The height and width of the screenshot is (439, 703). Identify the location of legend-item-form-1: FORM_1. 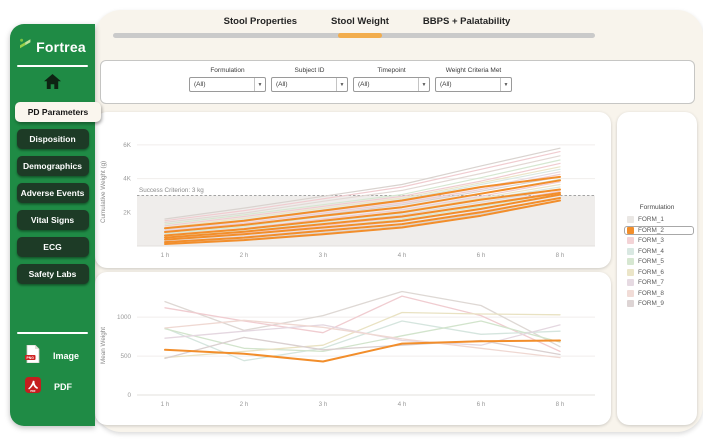
(660, 219).